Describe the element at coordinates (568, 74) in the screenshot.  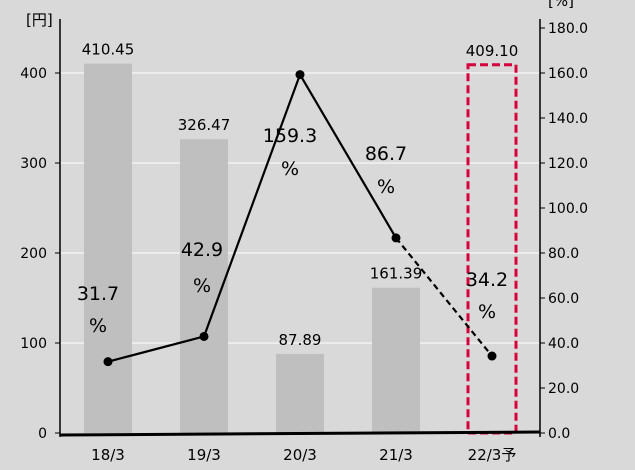
I see `right-tick-label: 160.0` at that location.